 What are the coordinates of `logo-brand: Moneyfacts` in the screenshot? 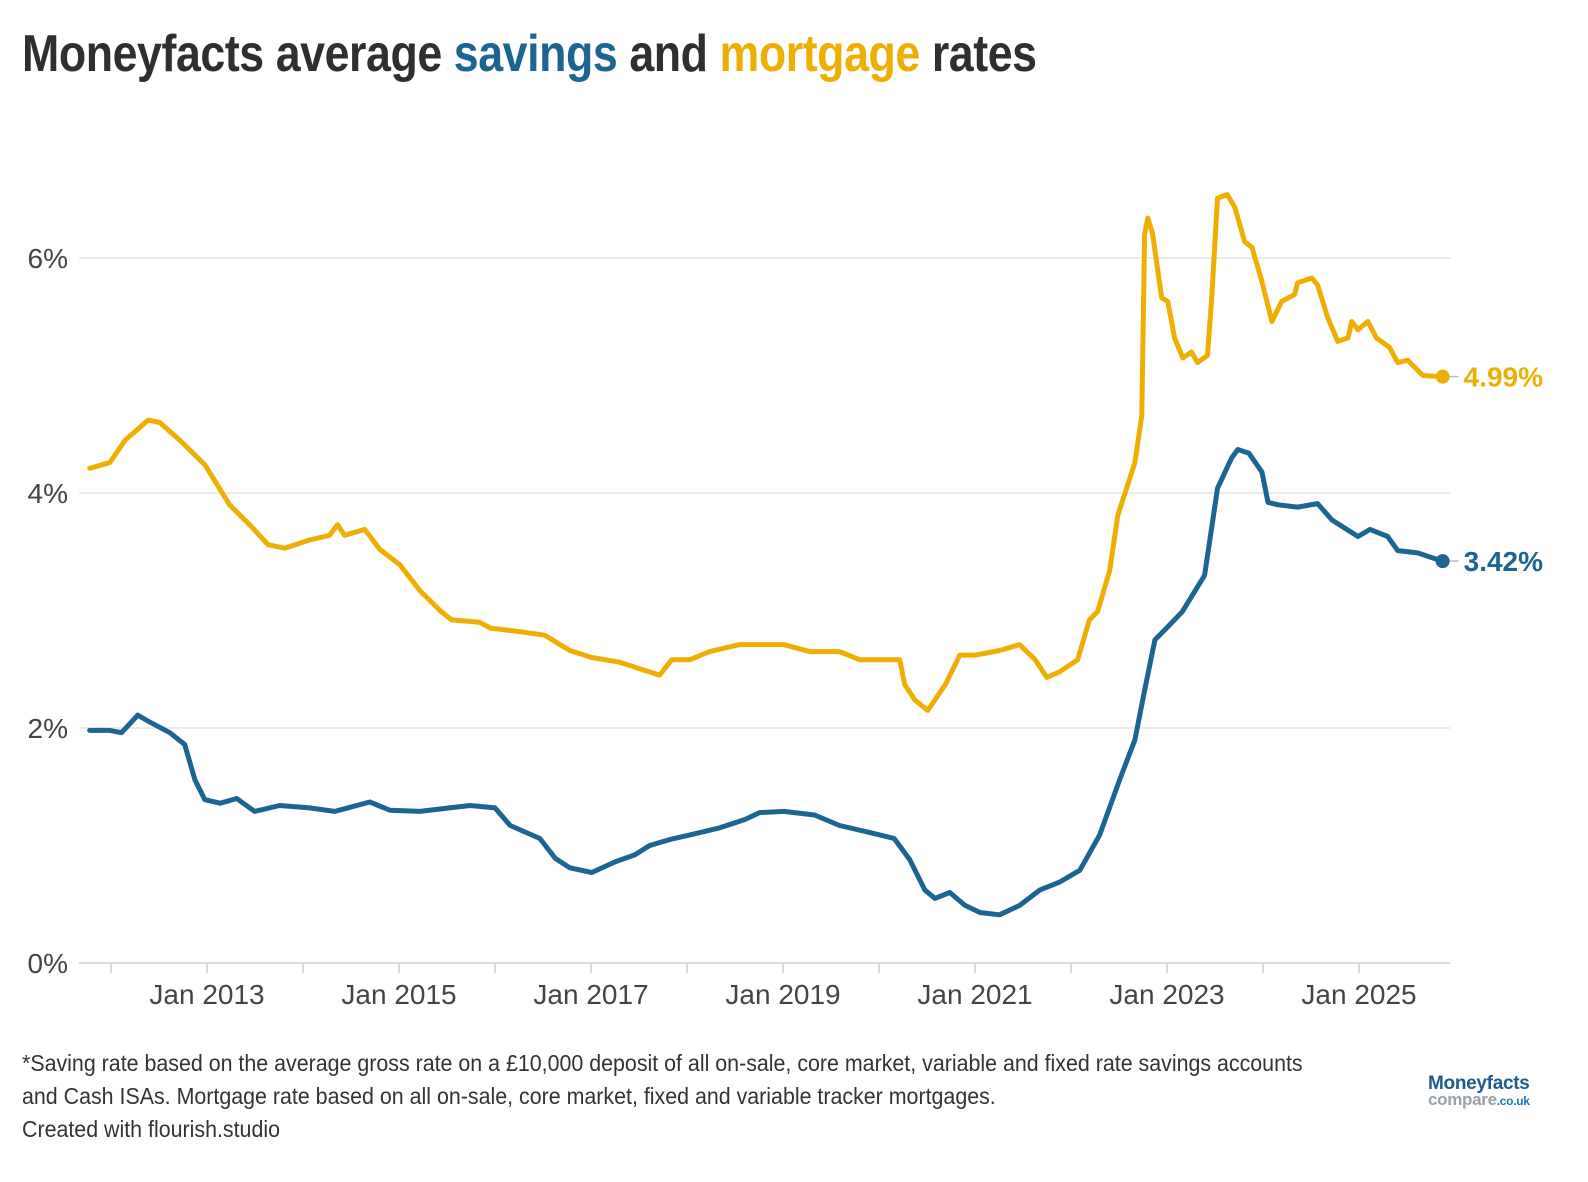 It's located at (1479, 1083).